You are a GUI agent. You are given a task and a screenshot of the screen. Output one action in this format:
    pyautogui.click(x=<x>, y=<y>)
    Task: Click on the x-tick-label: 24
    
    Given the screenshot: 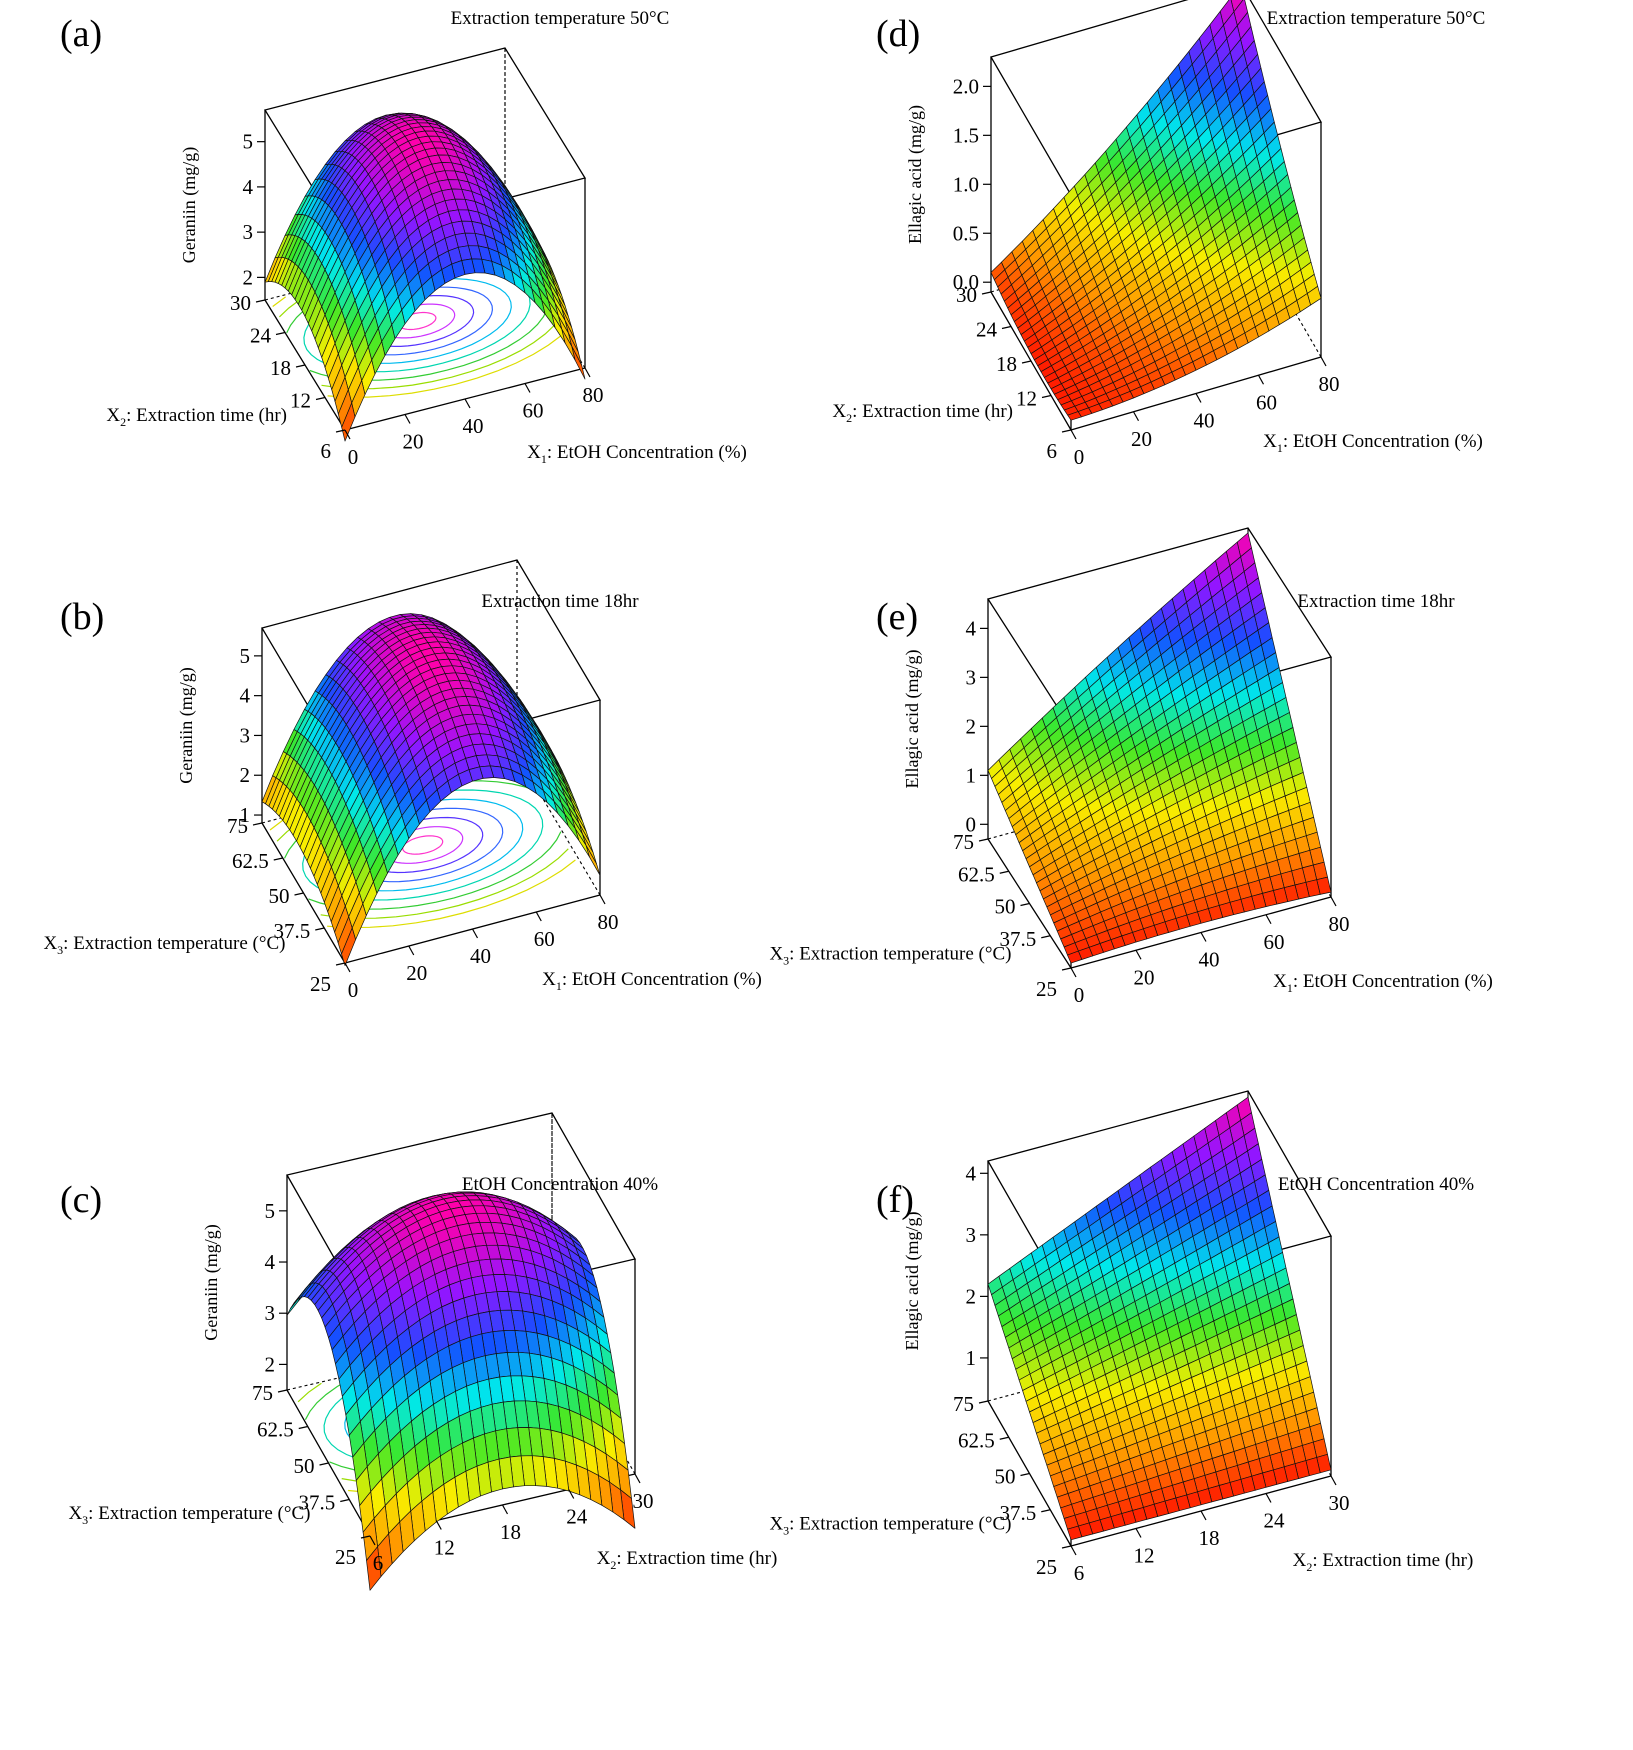 What is the action you would take?
    pyautogui.click(x=577, y=1517)
    